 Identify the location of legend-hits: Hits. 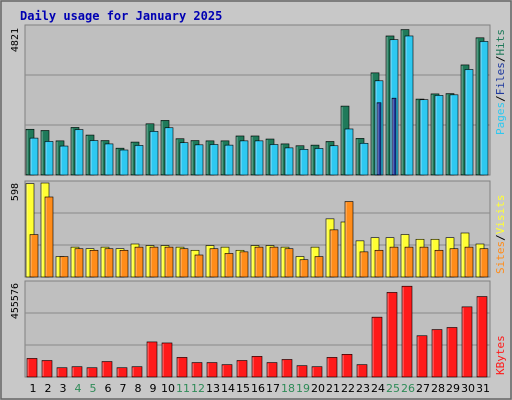
(500, 42).